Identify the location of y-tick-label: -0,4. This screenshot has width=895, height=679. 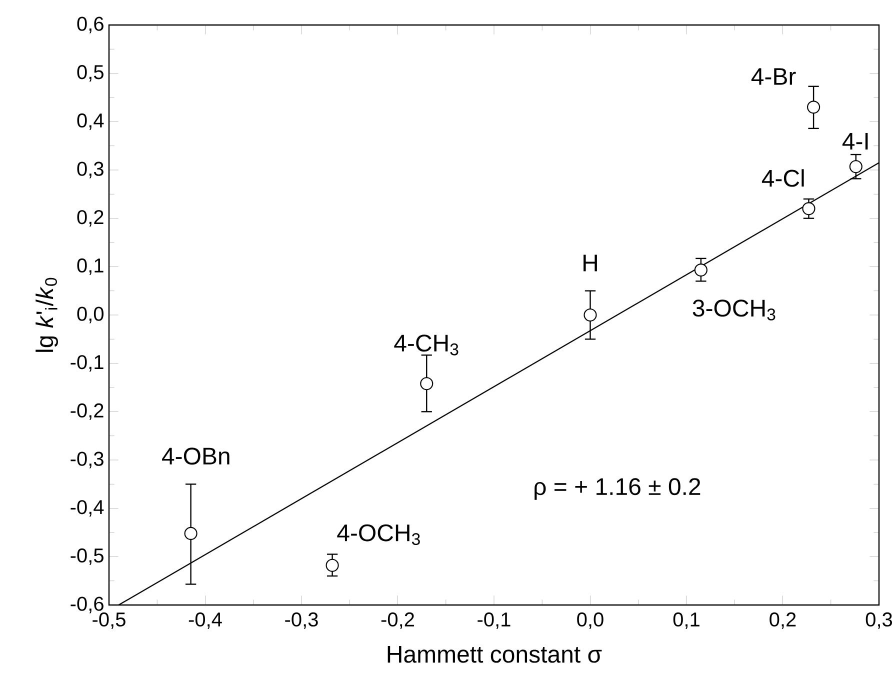
(87, 508).